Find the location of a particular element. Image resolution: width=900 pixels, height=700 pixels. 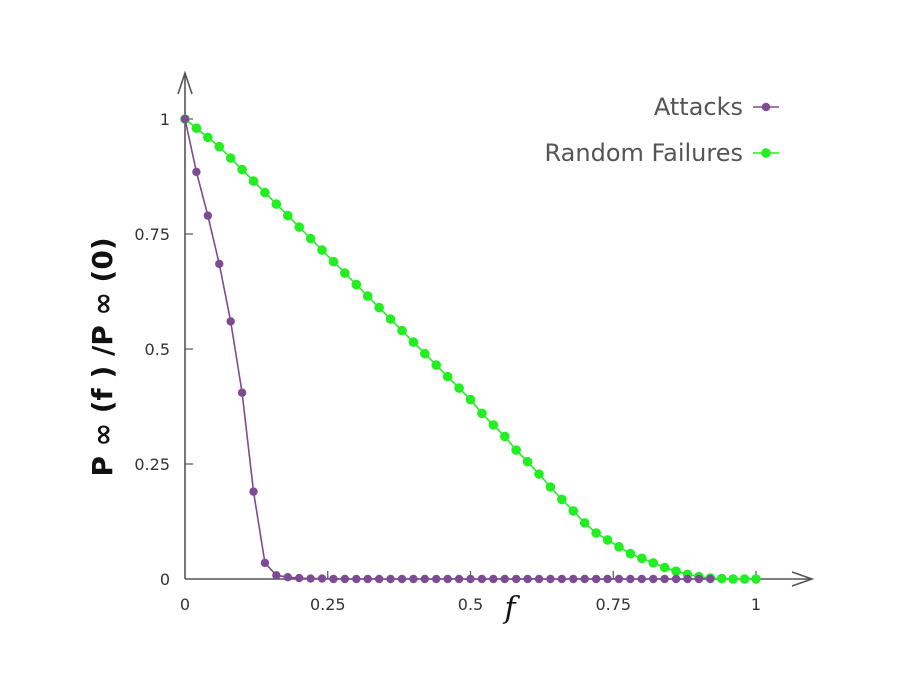

legend-label: Attacks is located at coordinates (698, 107).